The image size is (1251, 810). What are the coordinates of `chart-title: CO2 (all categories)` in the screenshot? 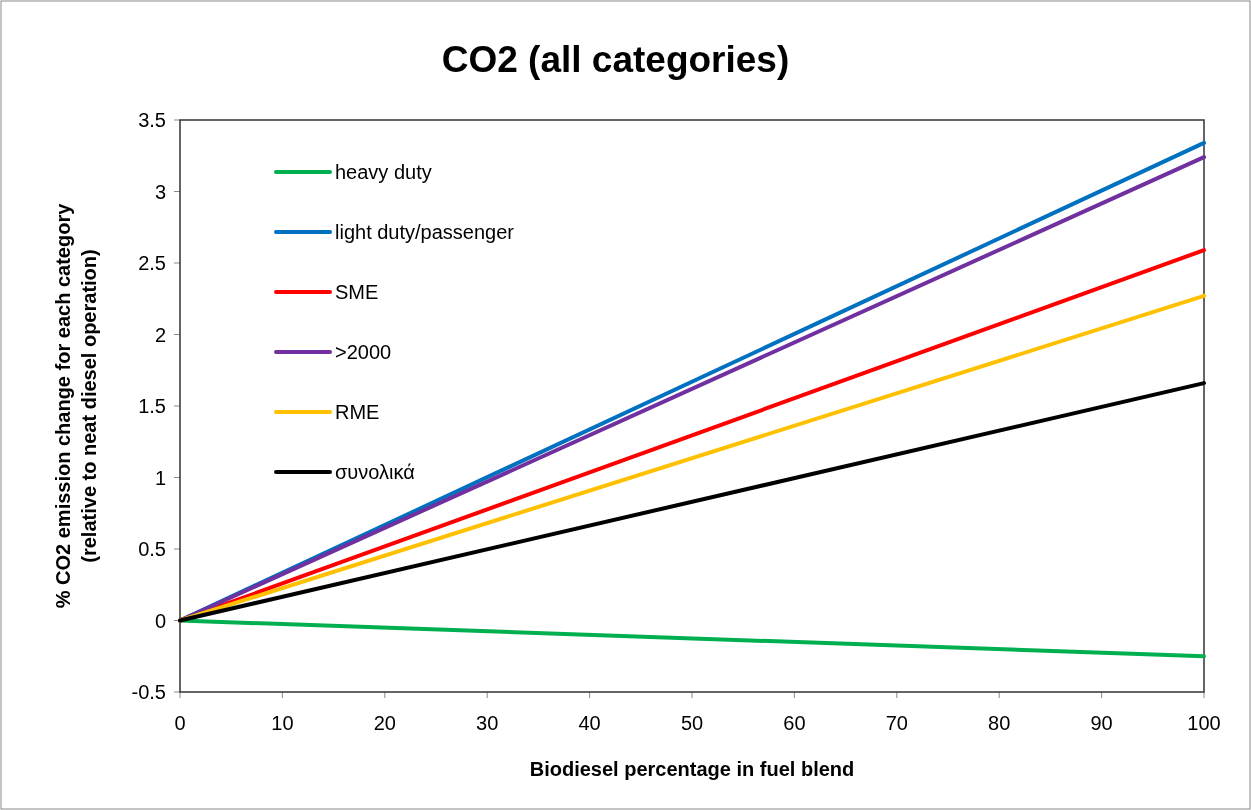 It's located at (615, 59).